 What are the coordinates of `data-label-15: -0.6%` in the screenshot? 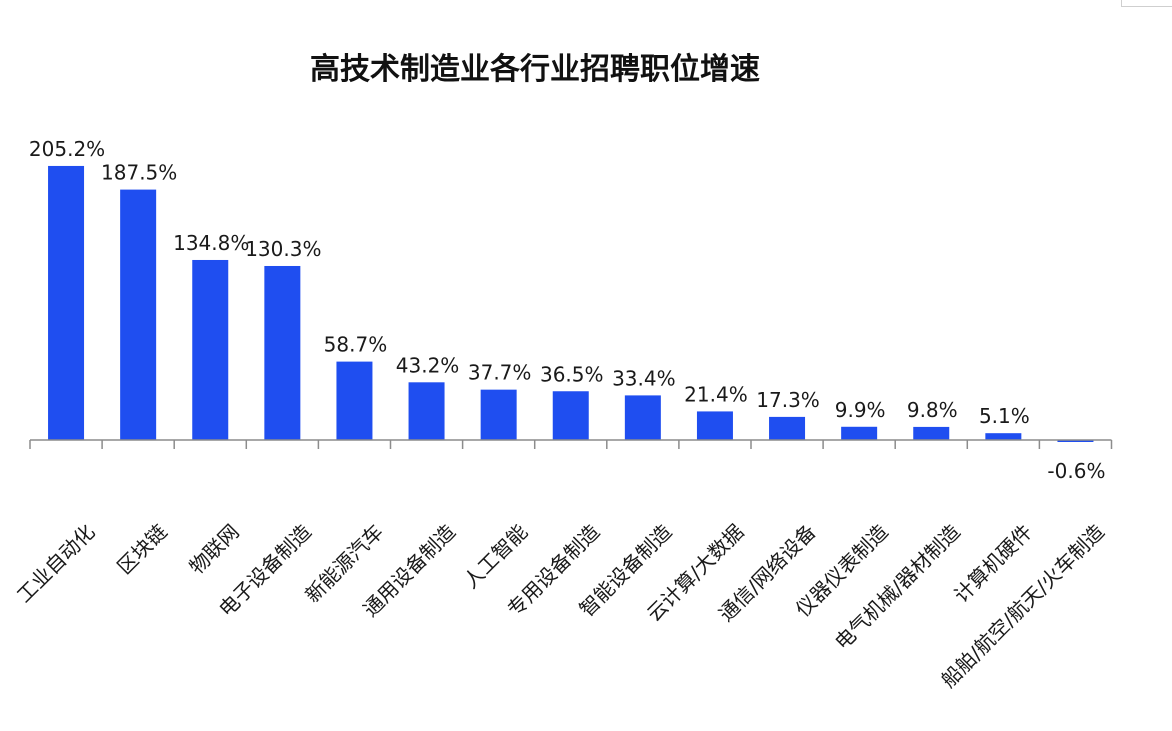 It's located at (1076, 471).